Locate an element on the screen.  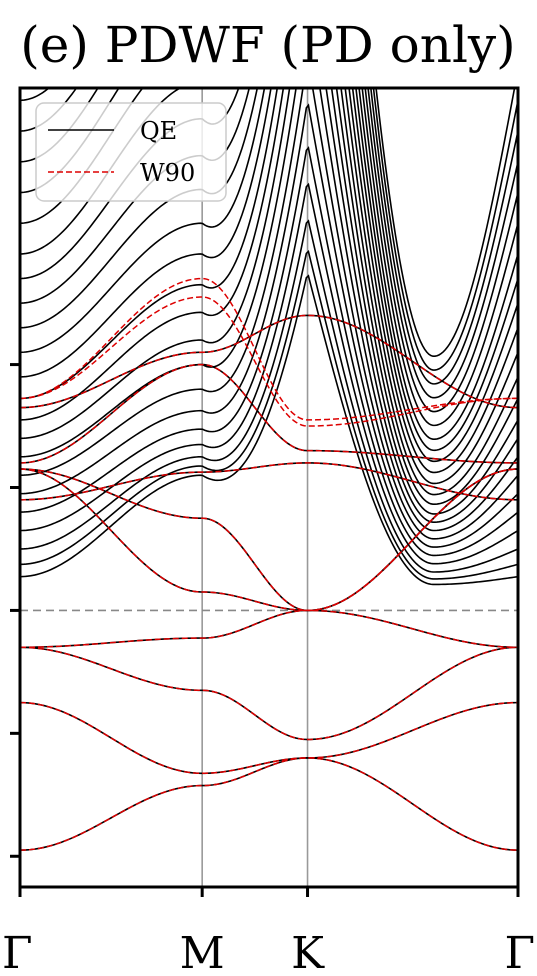
chart-title: (e) PDWF (PD only) is located at coordinates (267, 45).